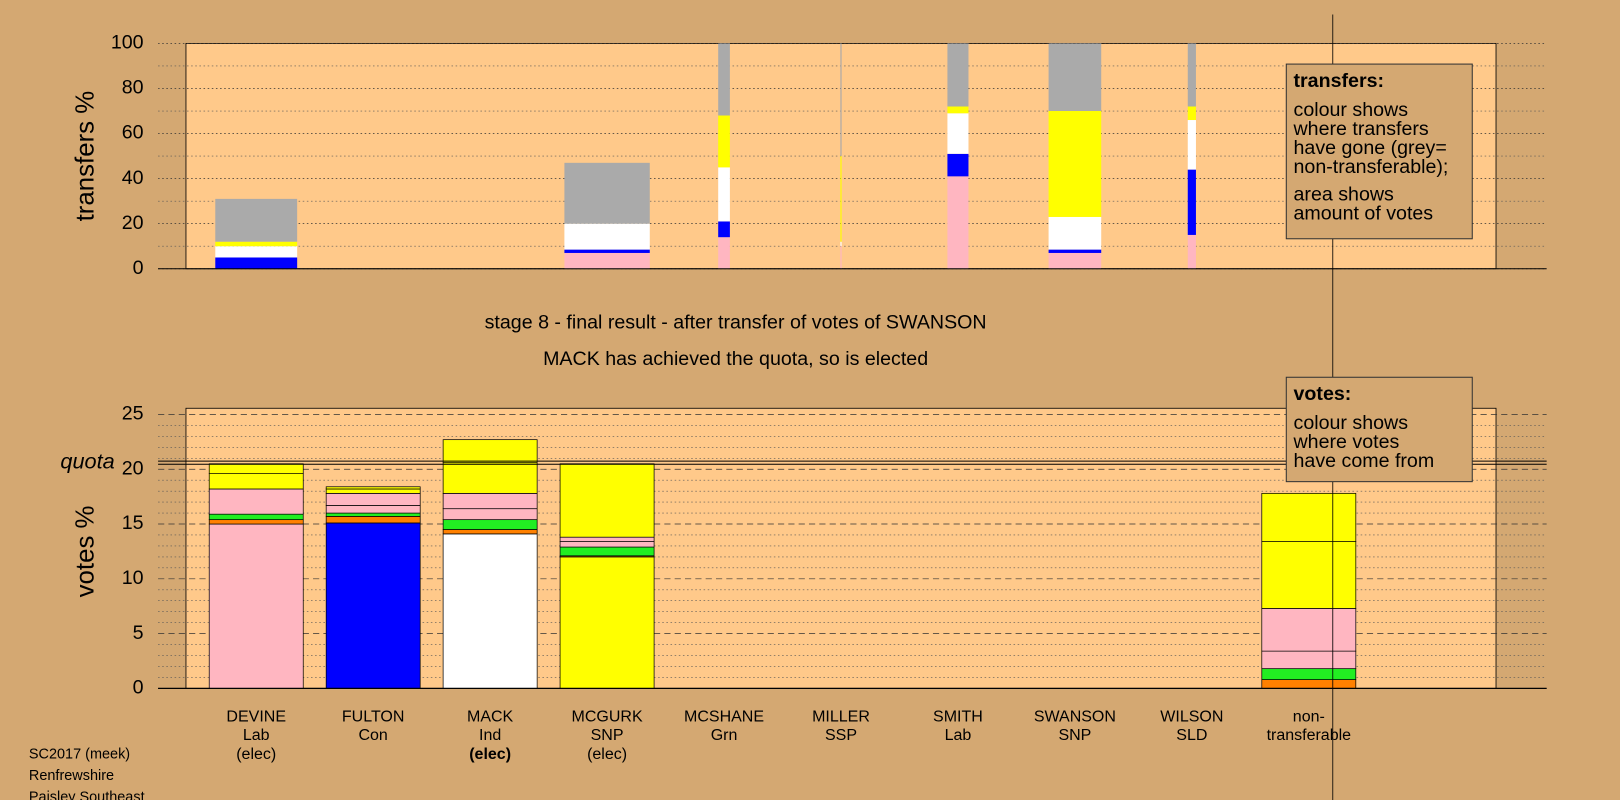  Describe the element at coordinates (87, 460) in the screenshot. I see `quota-label: quota` at that location.